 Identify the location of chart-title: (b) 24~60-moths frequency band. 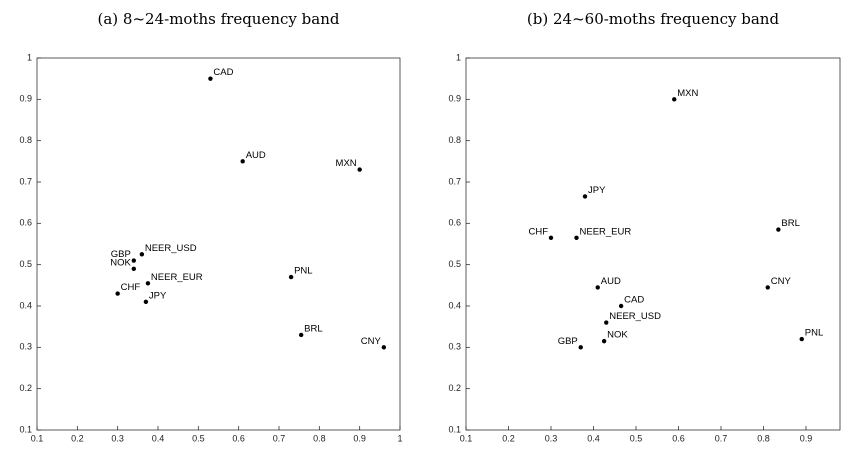
(653, 19).